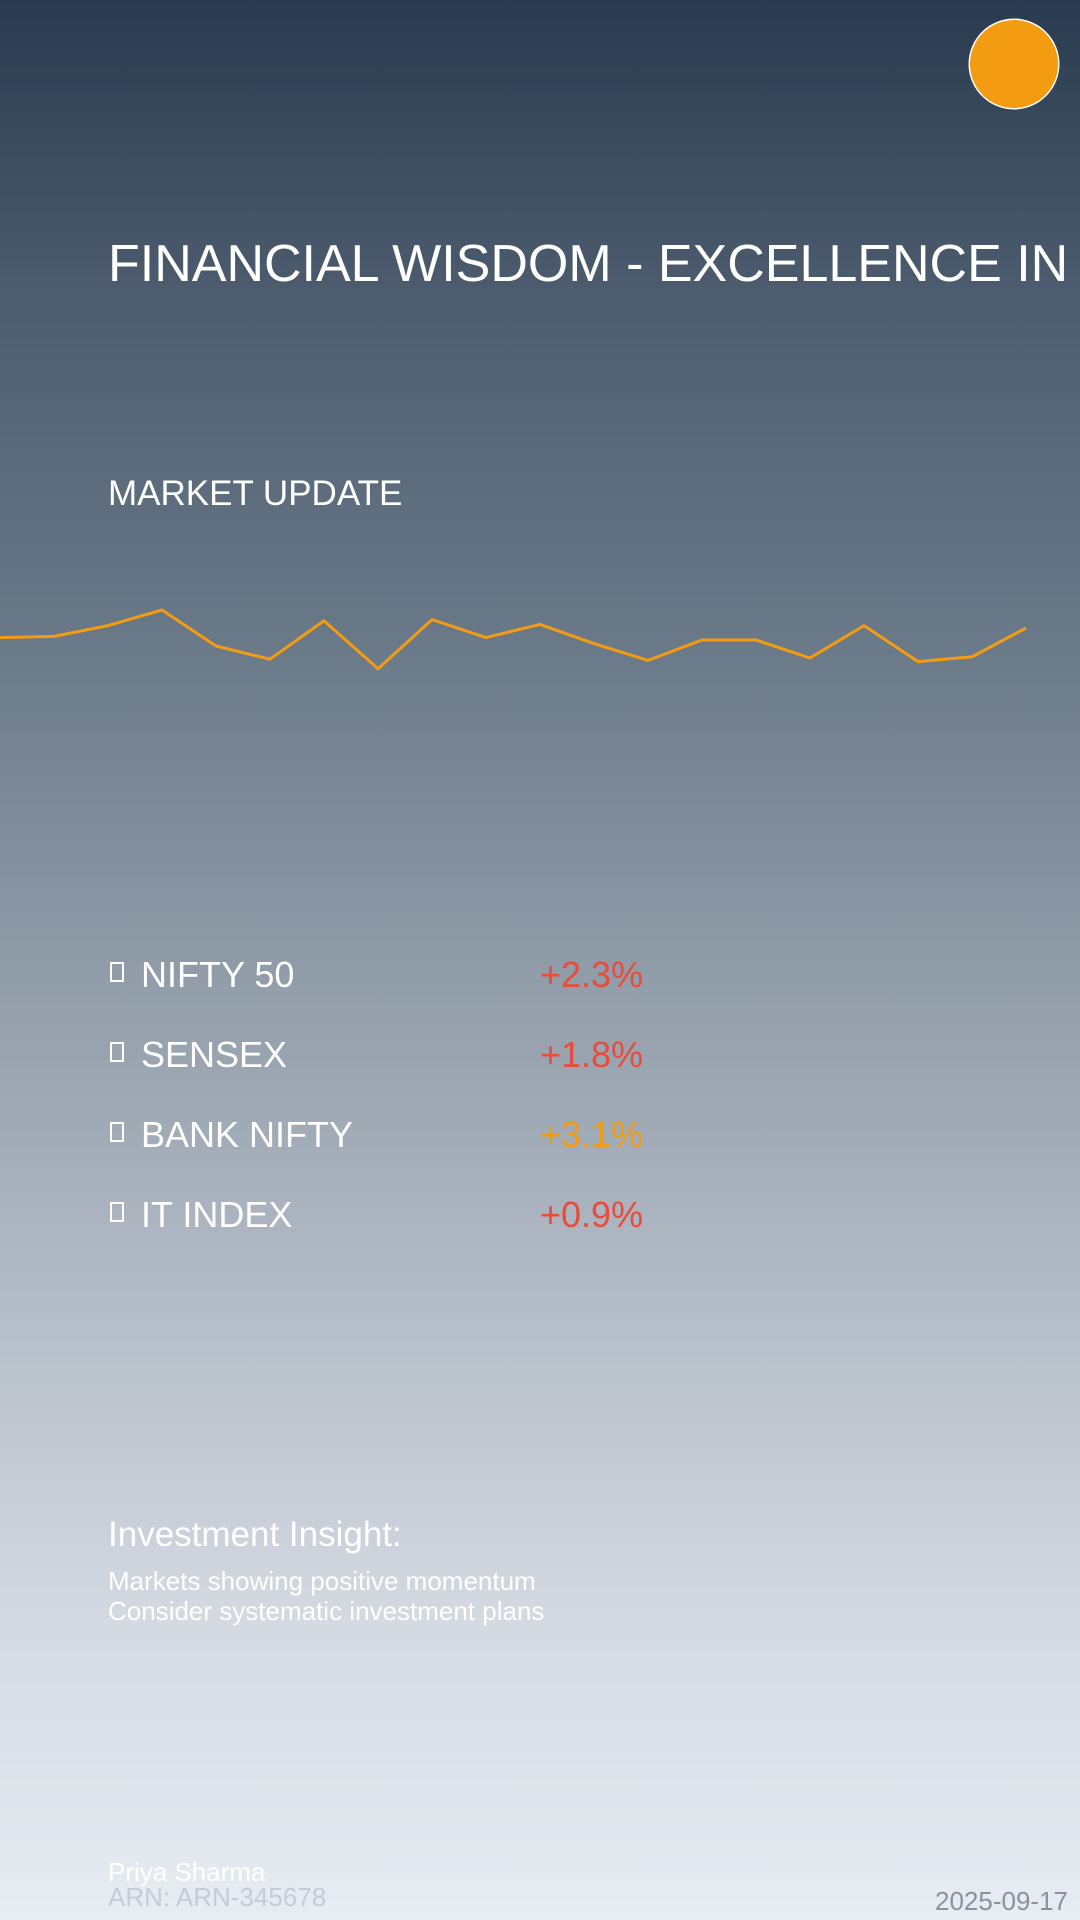  What do you see at coordinates (388, 1217) in the screenshot?
I see `index-row-it-index: IT INDEX +0.9%` at bounding box center [388, 1217].